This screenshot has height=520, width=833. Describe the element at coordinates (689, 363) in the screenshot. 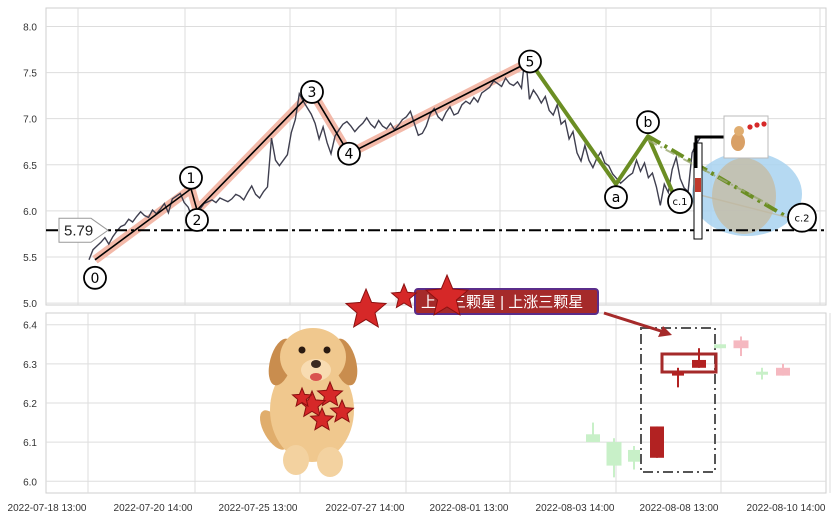

I see `pattern-highlight-box` at that location.